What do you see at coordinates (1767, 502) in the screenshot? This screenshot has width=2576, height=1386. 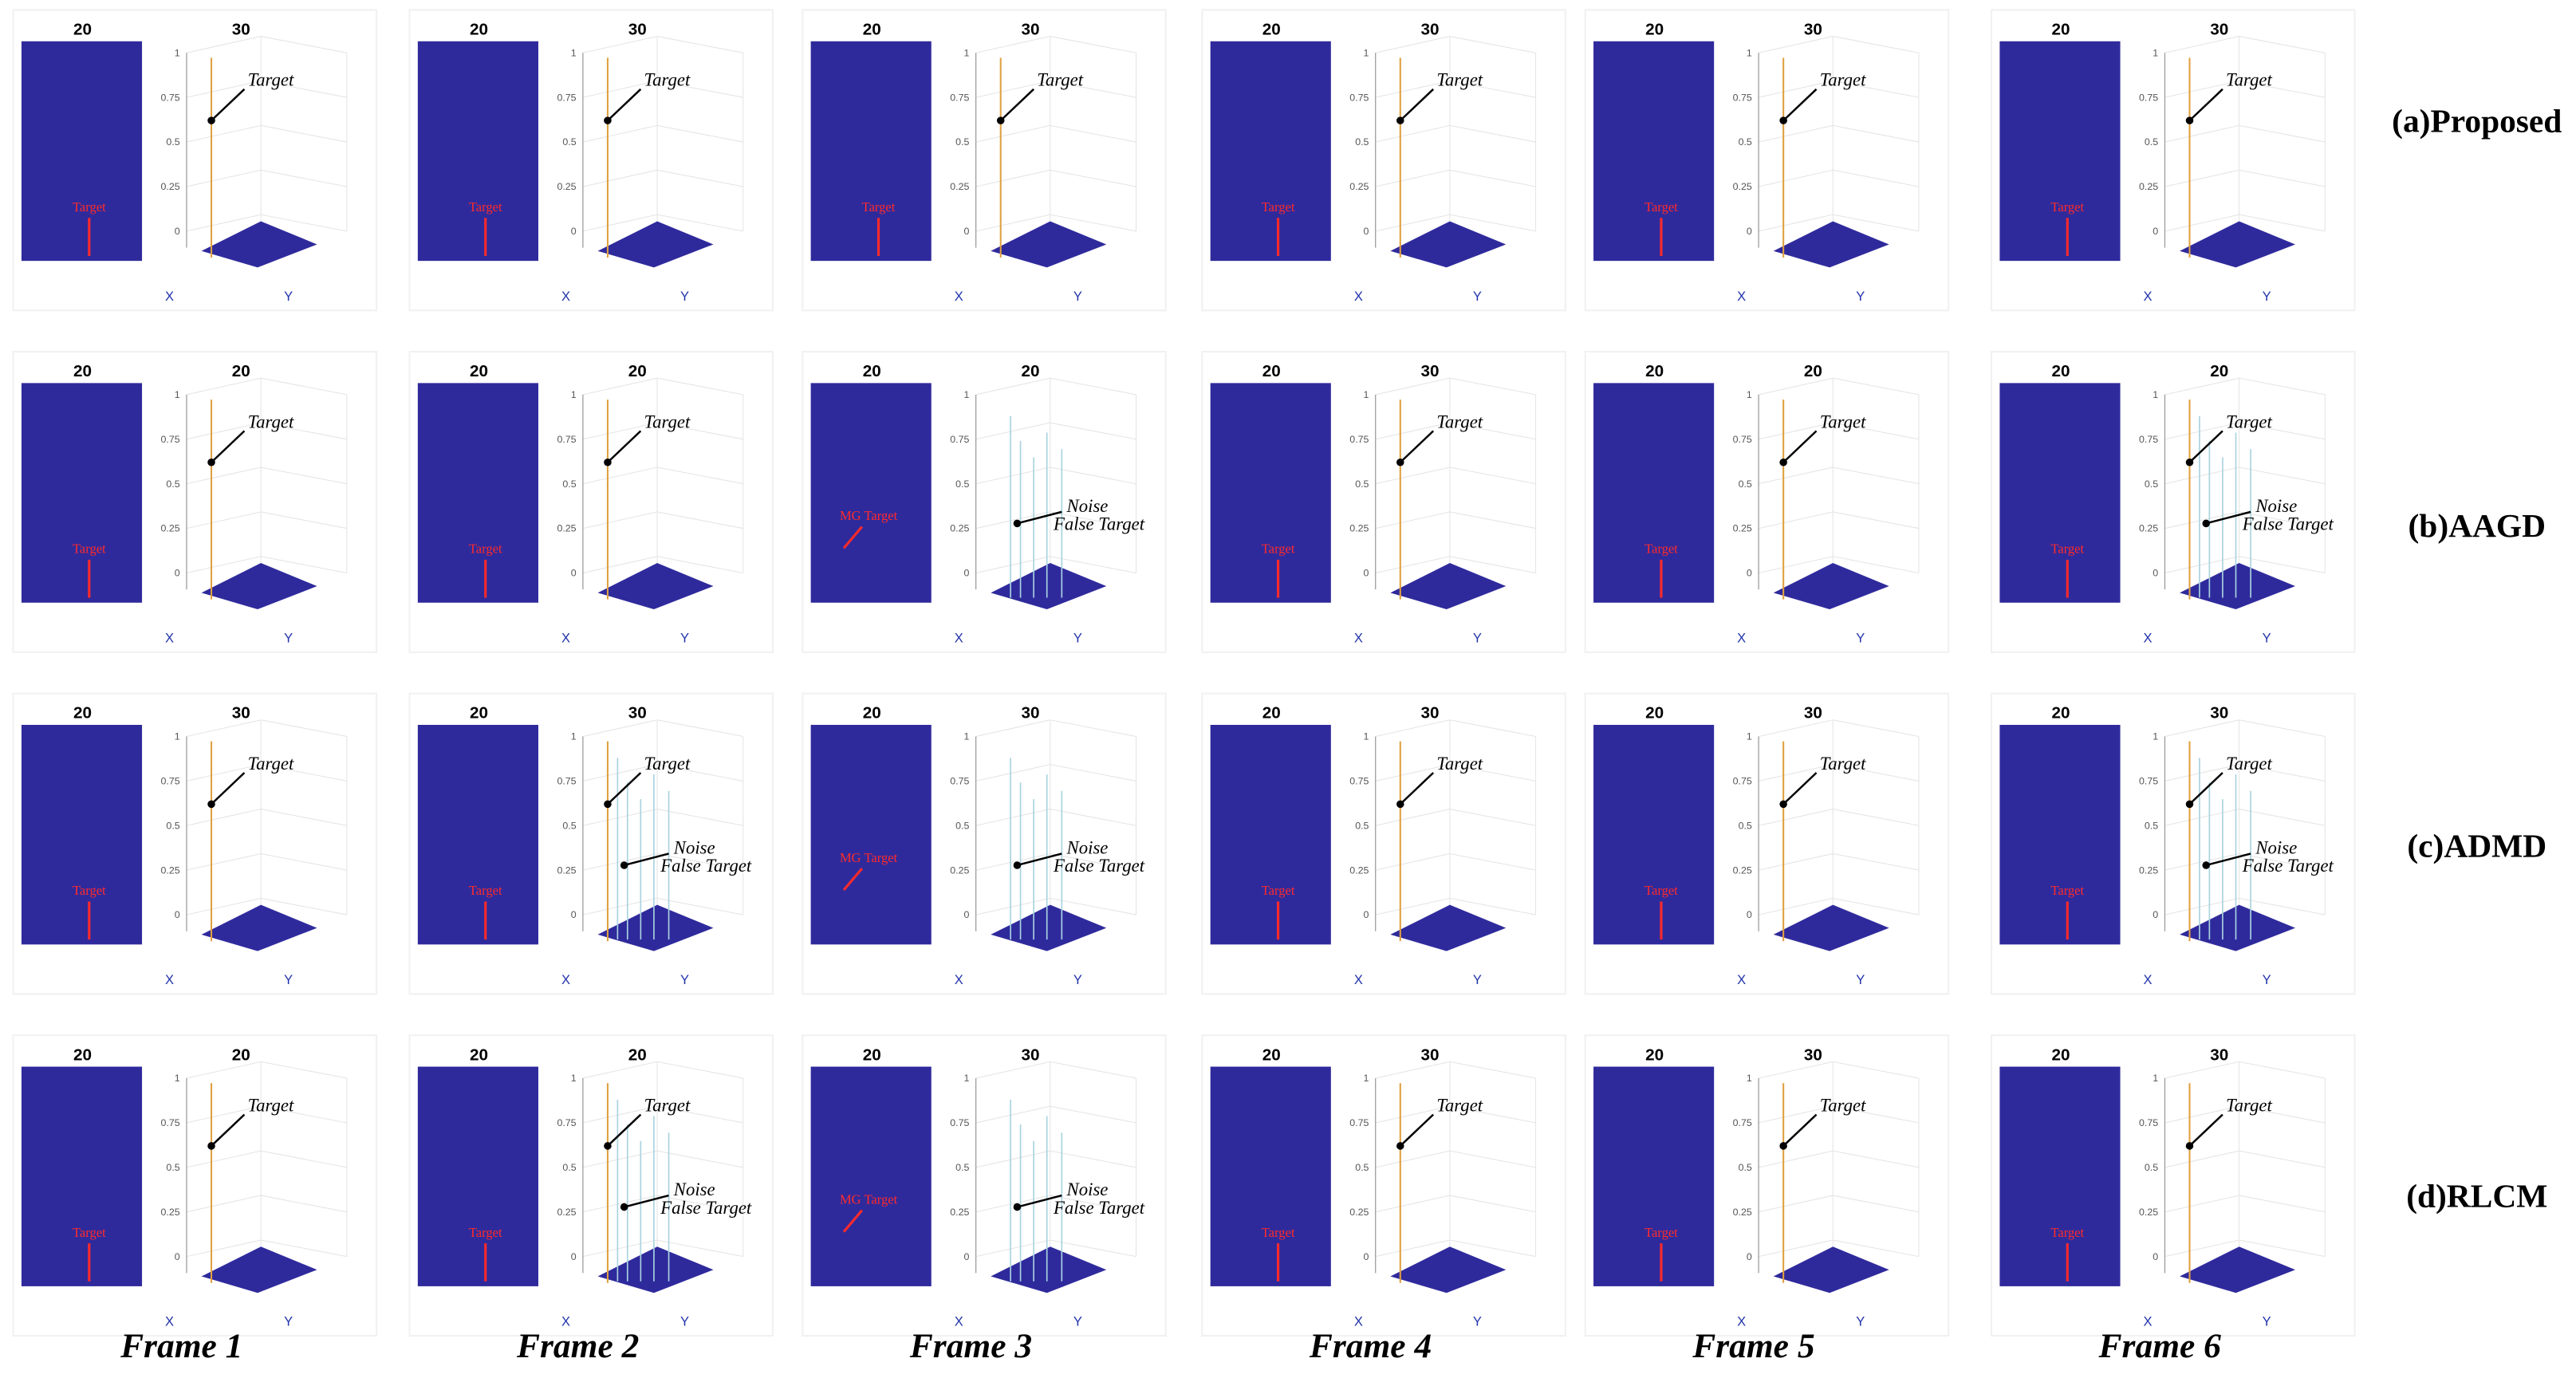 I see `panel: 20 Target 20 1 0.75 0.5 0.25 0 Target X Y` at bounding box center [1767, 502].